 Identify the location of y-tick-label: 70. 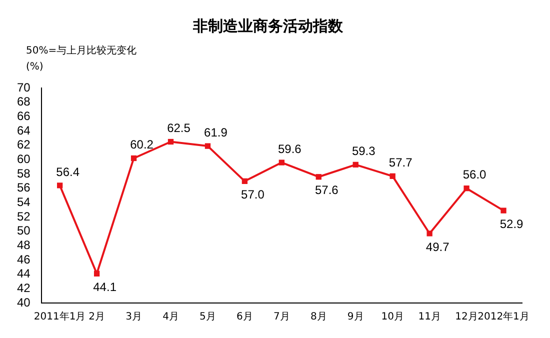
(23, 87).